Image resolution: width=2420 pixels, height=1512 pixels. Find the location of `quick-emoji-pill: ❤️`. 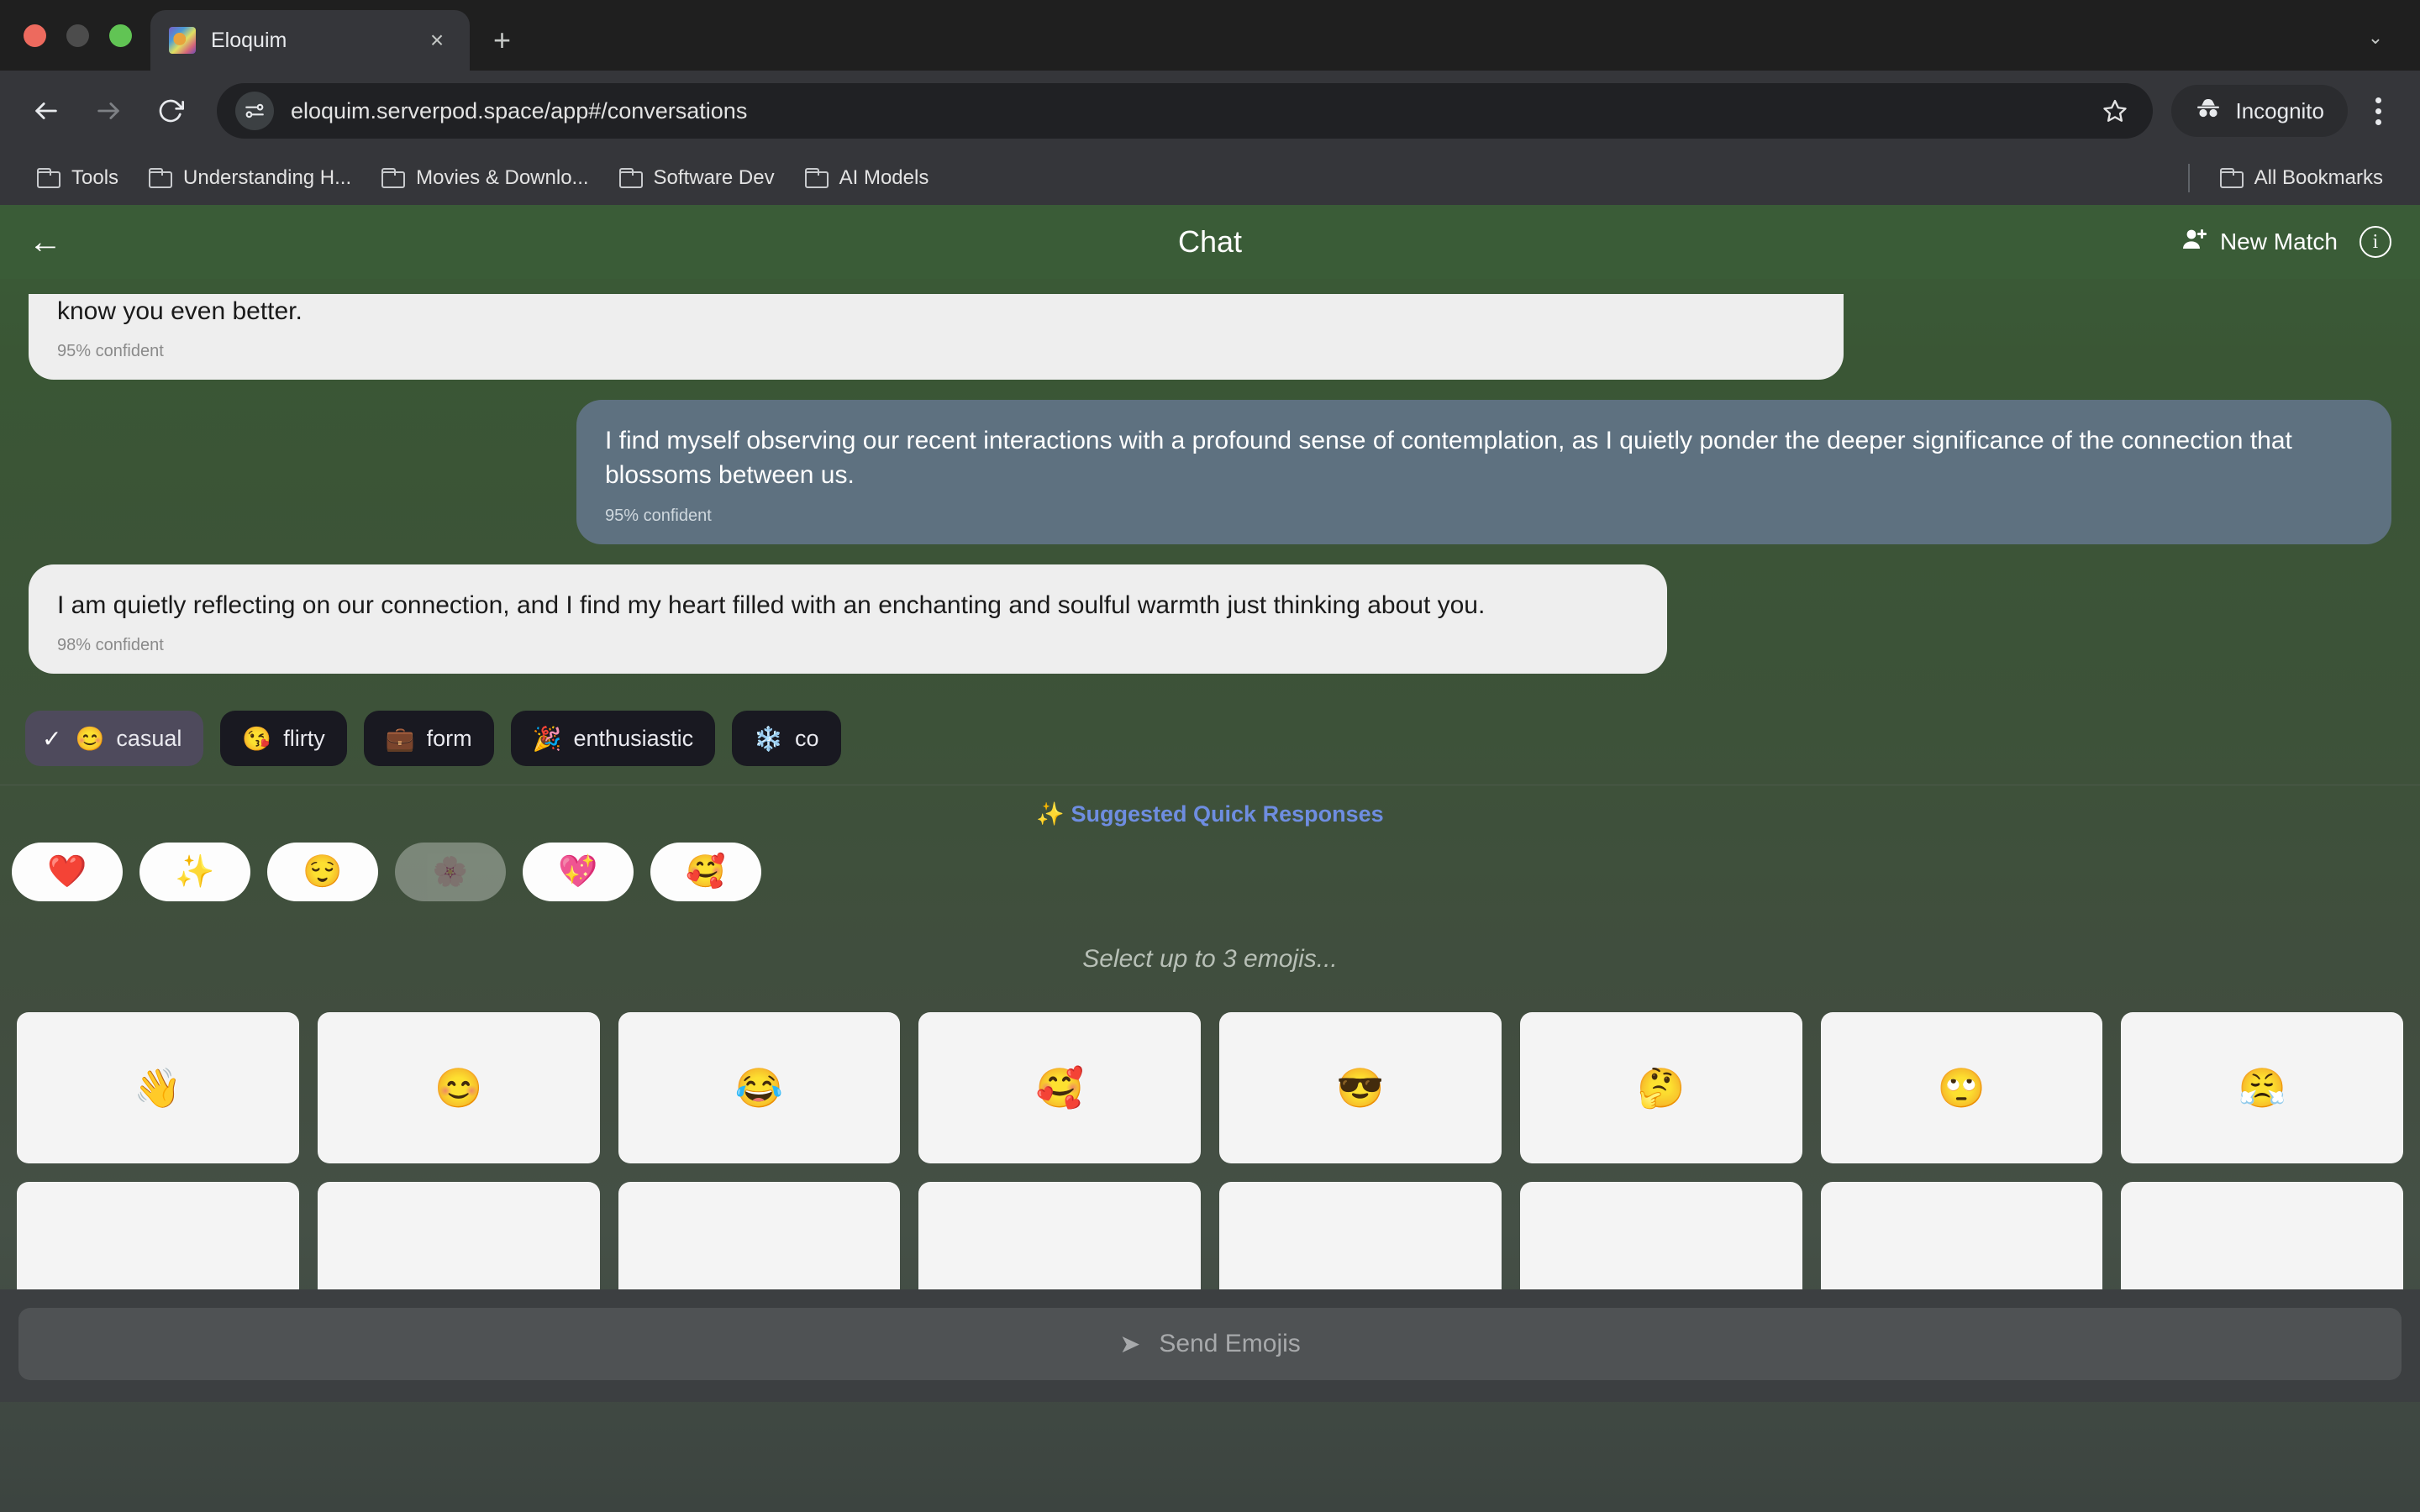

quick-emoji-pill: ❤️ is located at coordinates (67, 872).